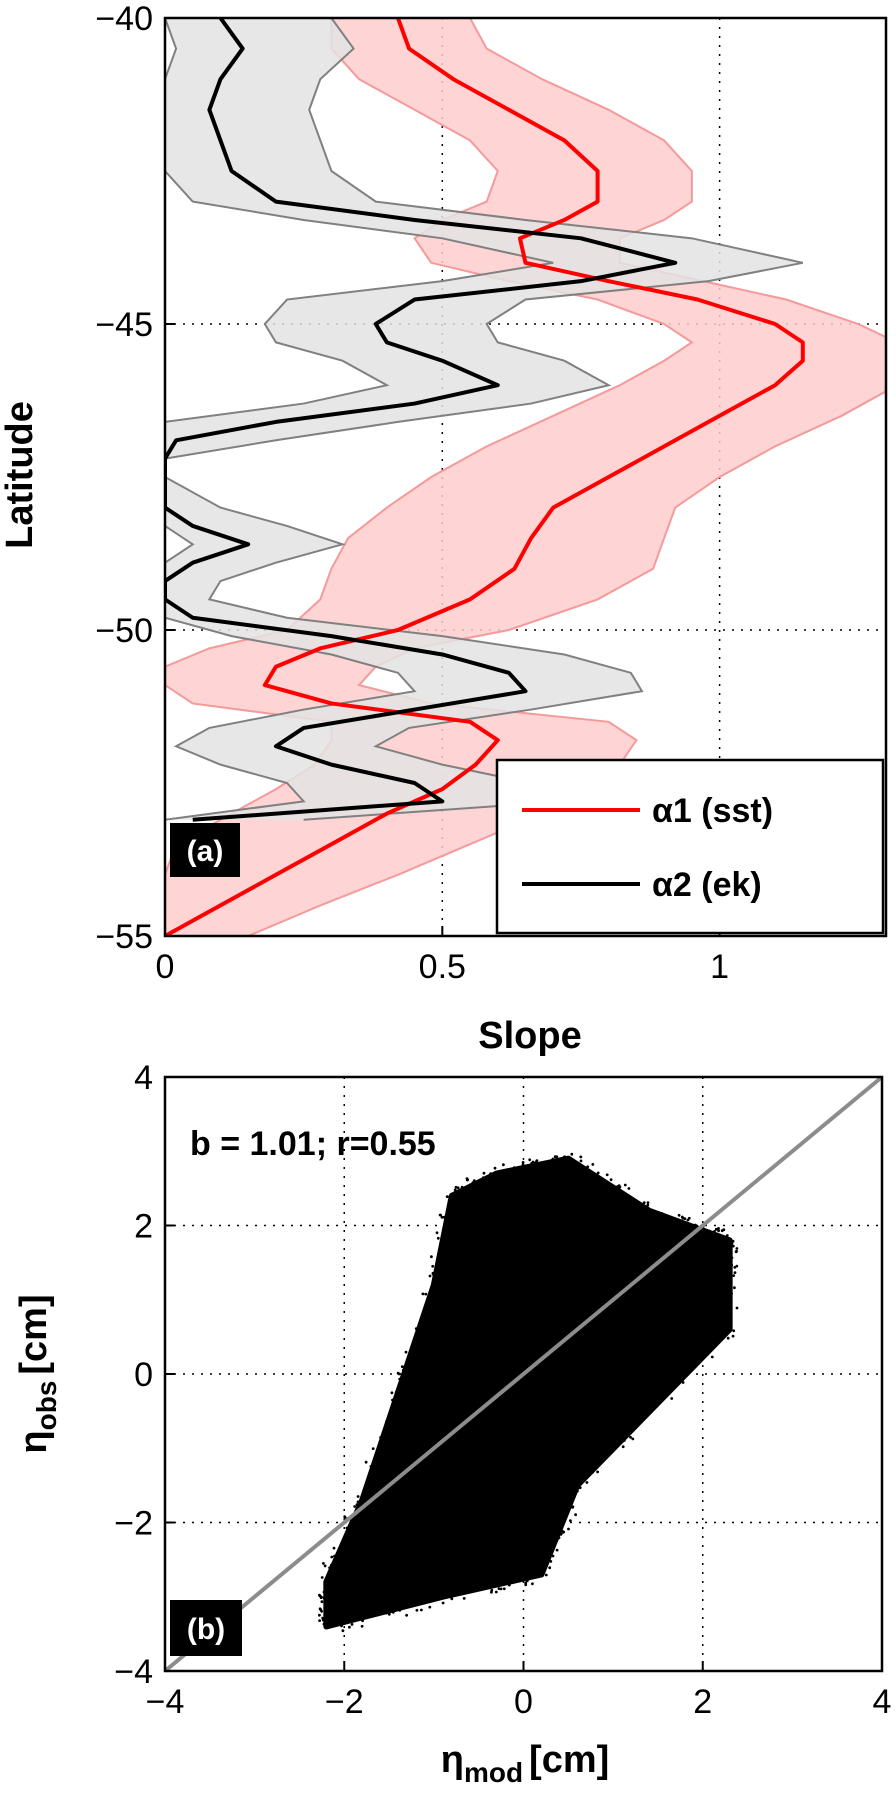 This screenshot has width=896, height=1797. I want to click on legend-label-ek: α2 (ek), so click(707, 885).